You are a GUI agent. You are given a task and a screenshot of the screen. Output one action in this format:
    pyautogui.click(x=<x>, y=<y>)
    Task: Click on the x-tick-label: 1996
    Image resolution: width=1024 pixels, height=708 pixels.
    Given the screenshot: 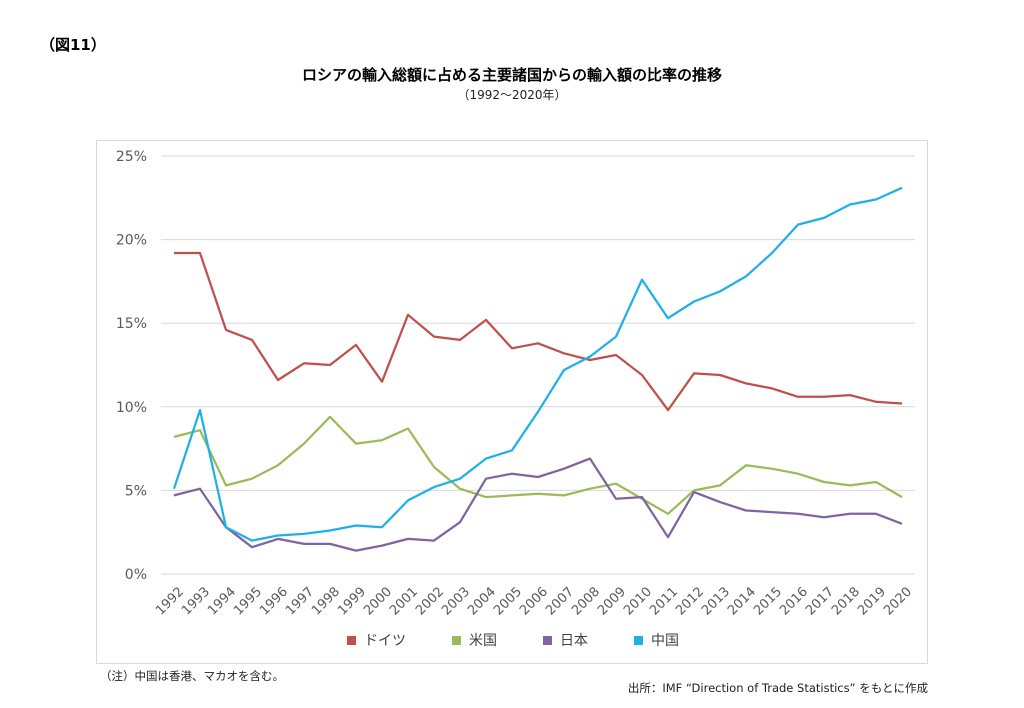 What is the action you would take?
    pyautogui.click(x=274, y=601)
    